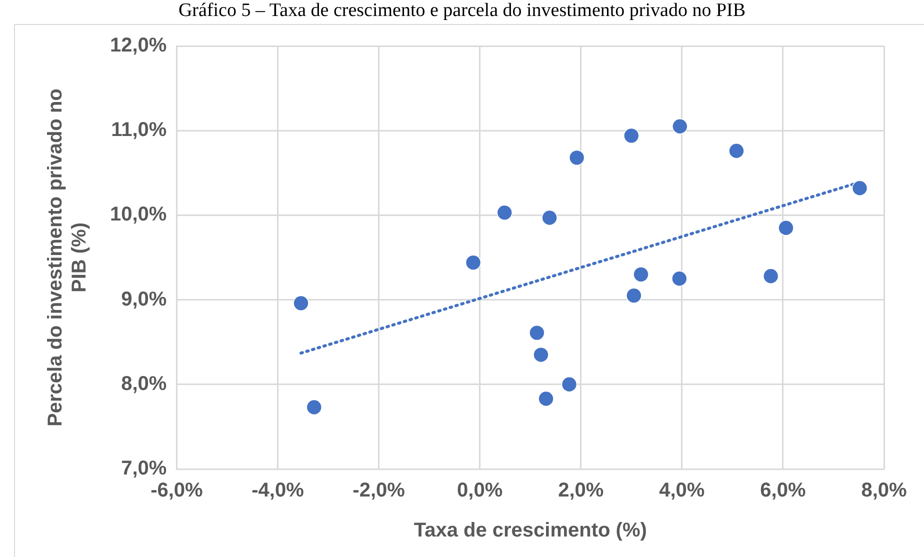  Describe the element at coordinates (138, 45) in the screenshot. I see `y-tick-label: 12,0%` at that location.